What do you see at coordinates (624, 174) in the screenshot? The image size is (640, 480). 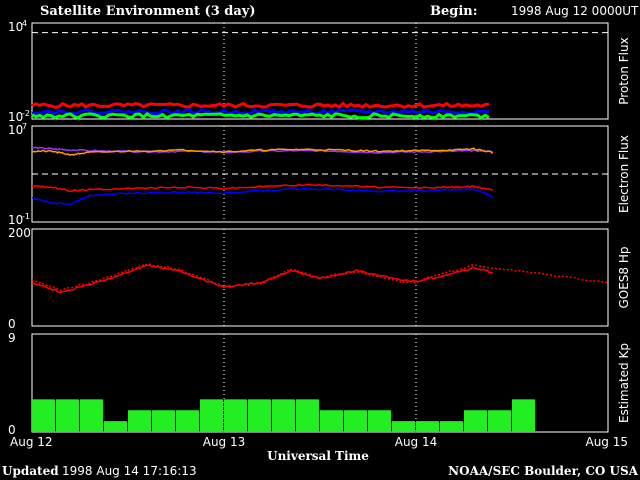 I see `electron-flux-ylabel: Electron Flux` at bounding box center [624, 174].